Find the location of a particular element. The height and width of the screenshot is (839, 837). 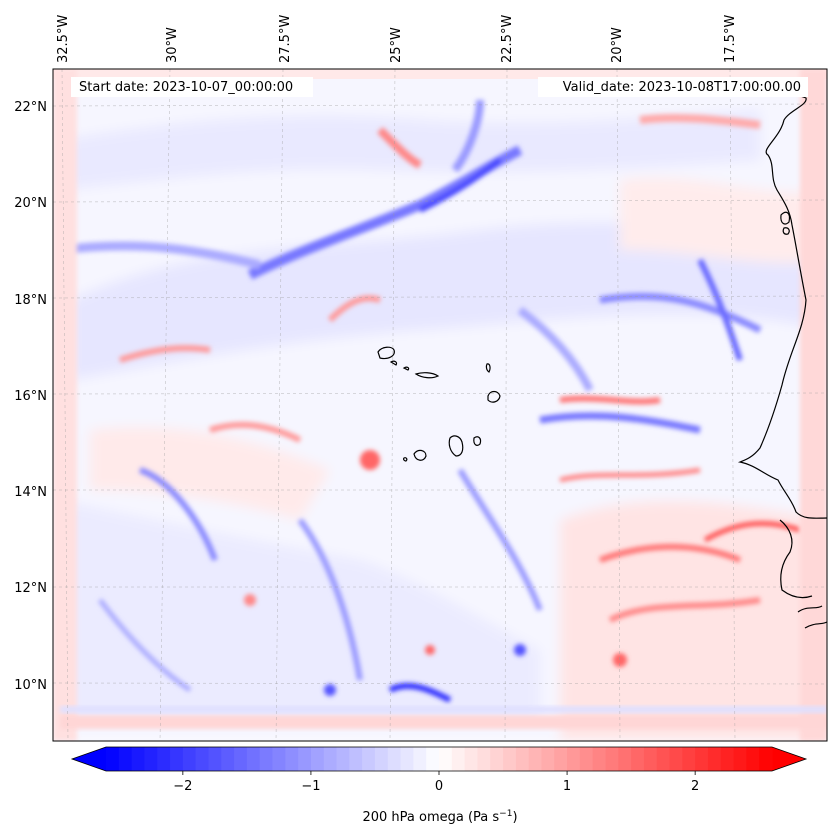

lon-tick-label: 27.5°W is located at coordinates (285, 39).